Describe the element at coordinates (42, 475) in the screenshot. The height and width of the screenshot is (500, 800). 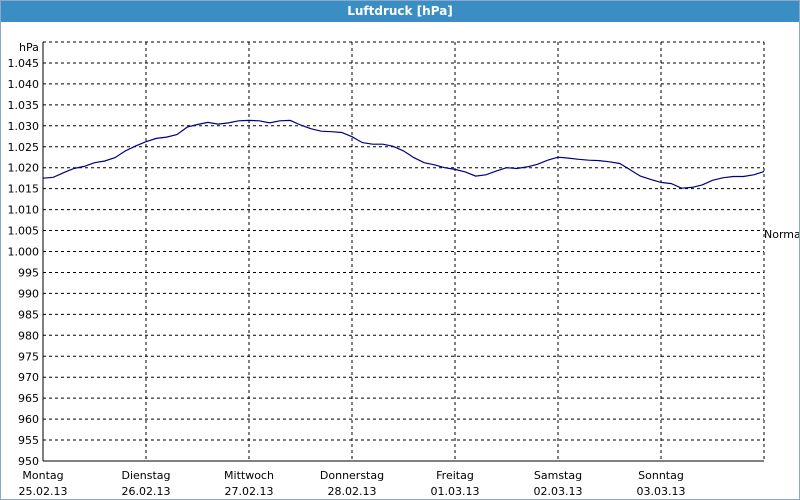
I see `x-tick-day-label: Montag` at that location.